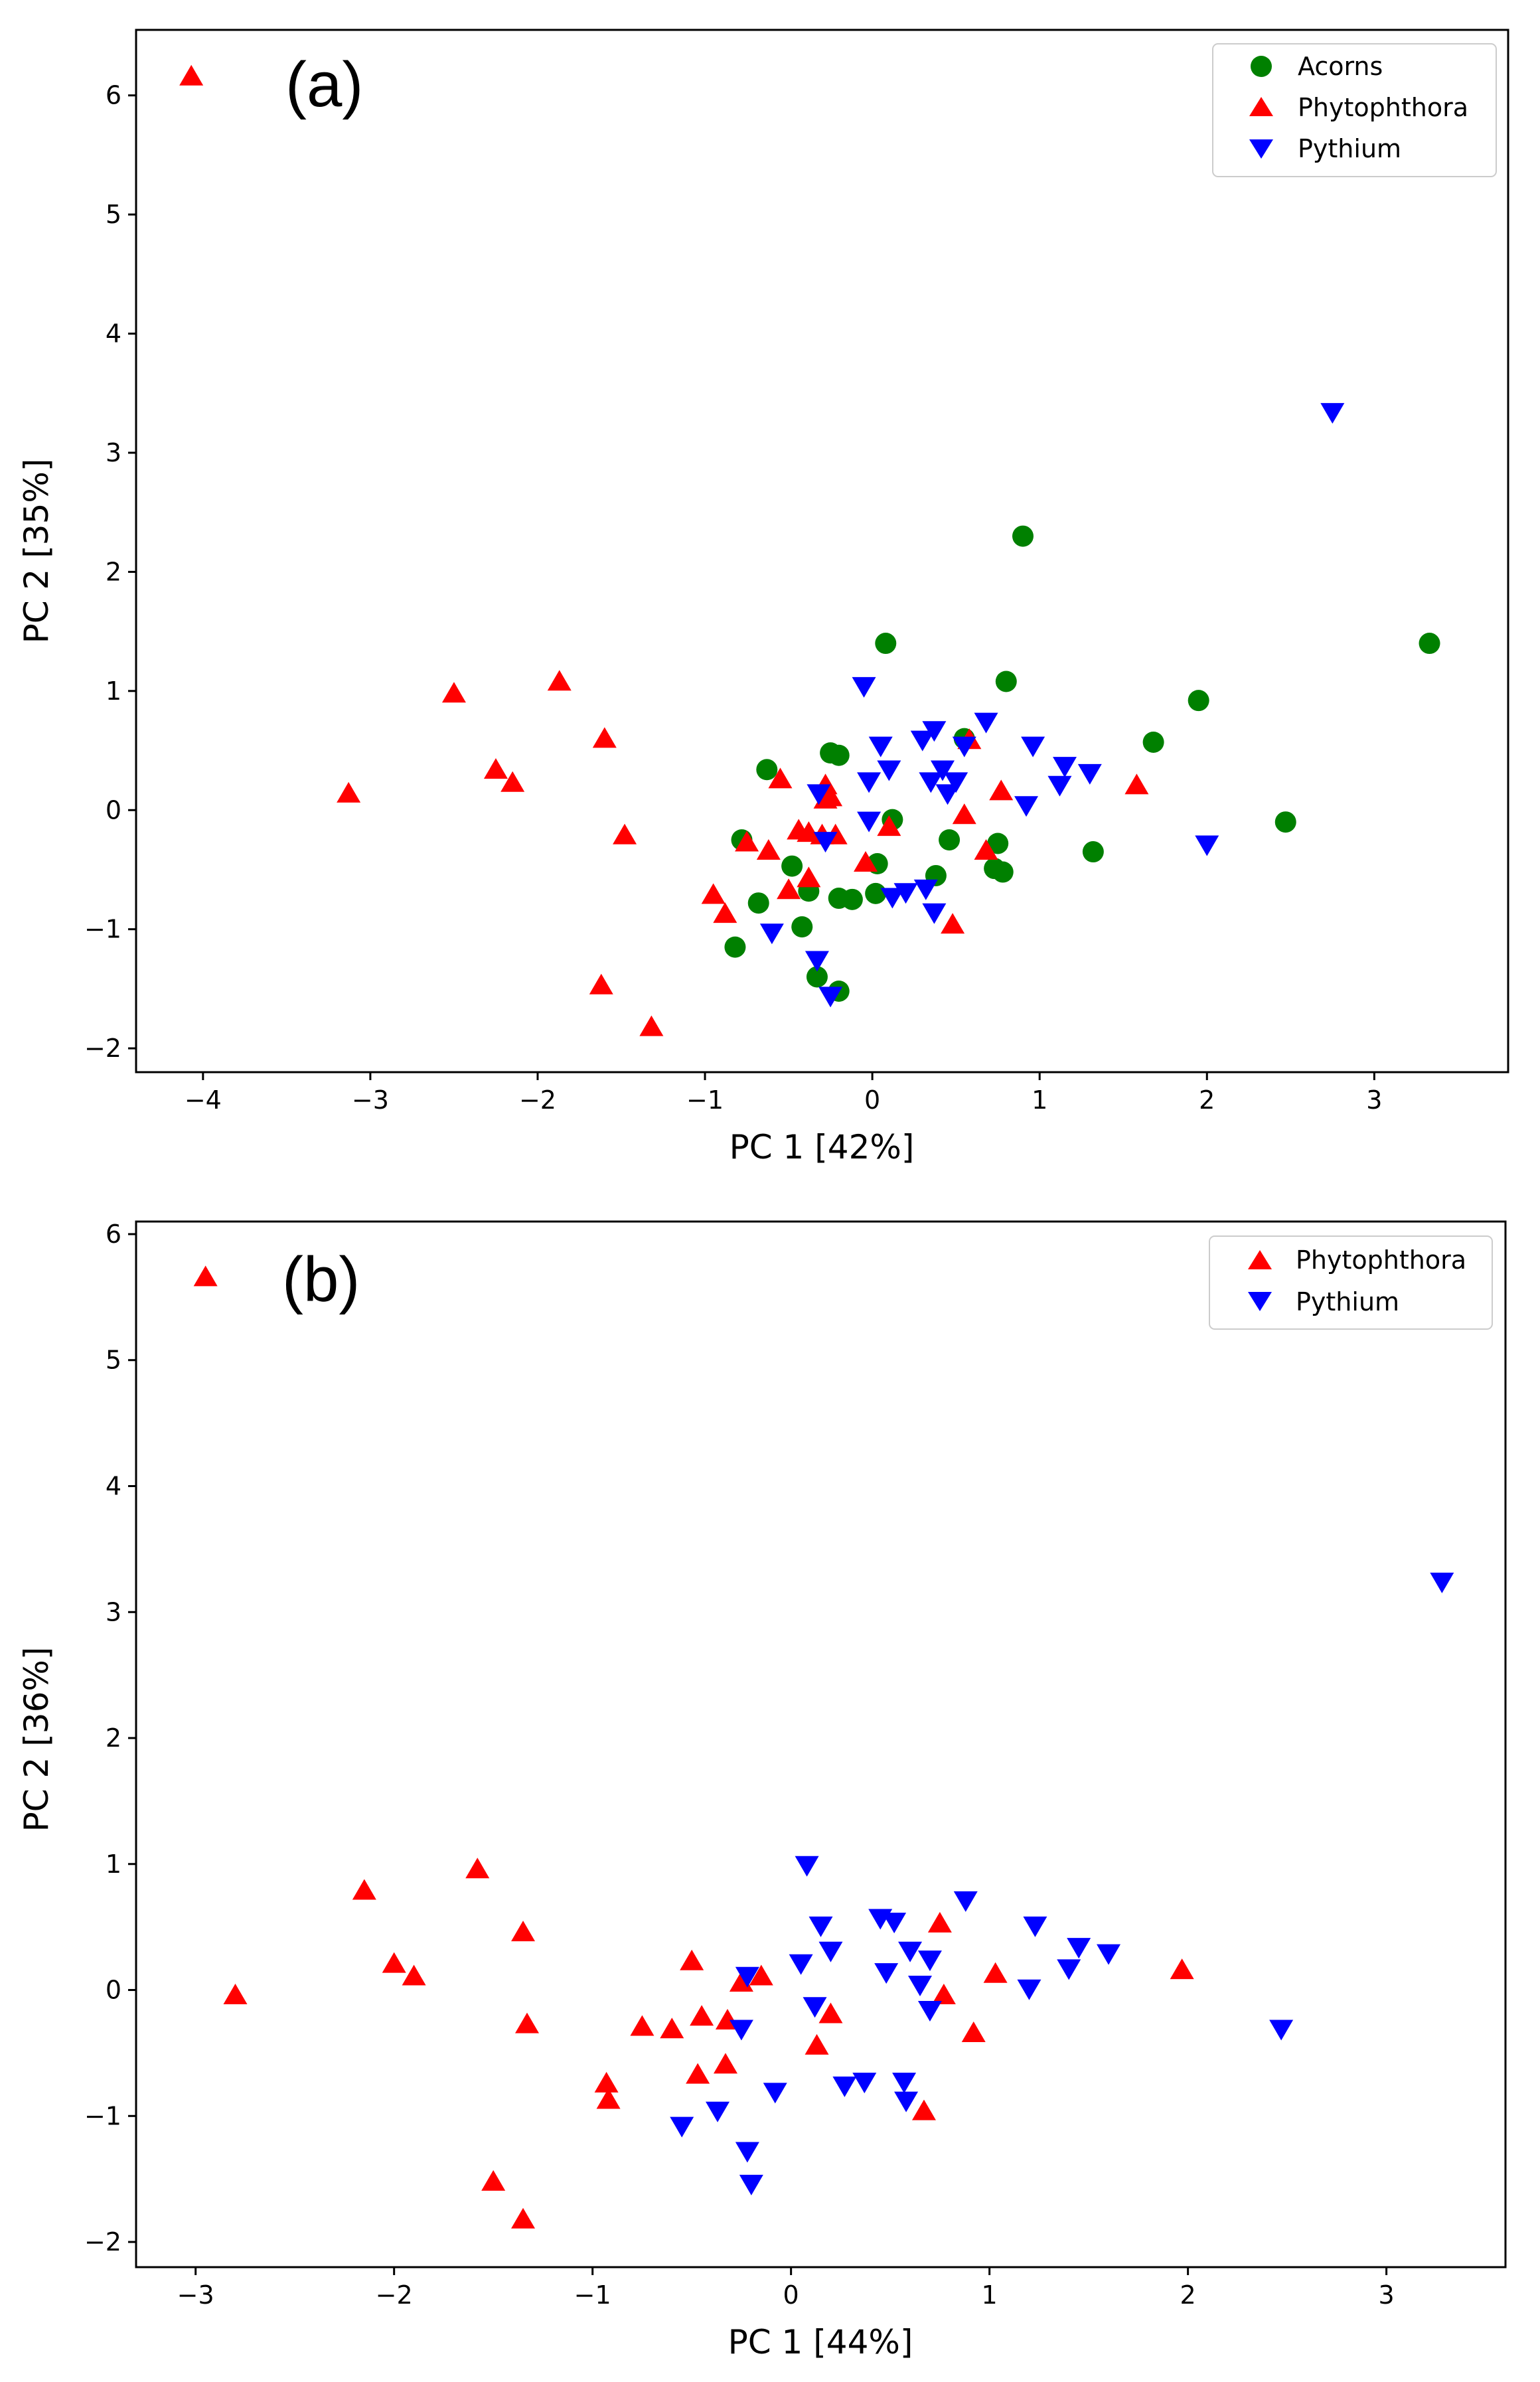 The height and width of the screenshot is (2382, 1540). Describe the element at coordinates (321, 1279) in the screenshot. I see `panel-label: (b)` at that location.